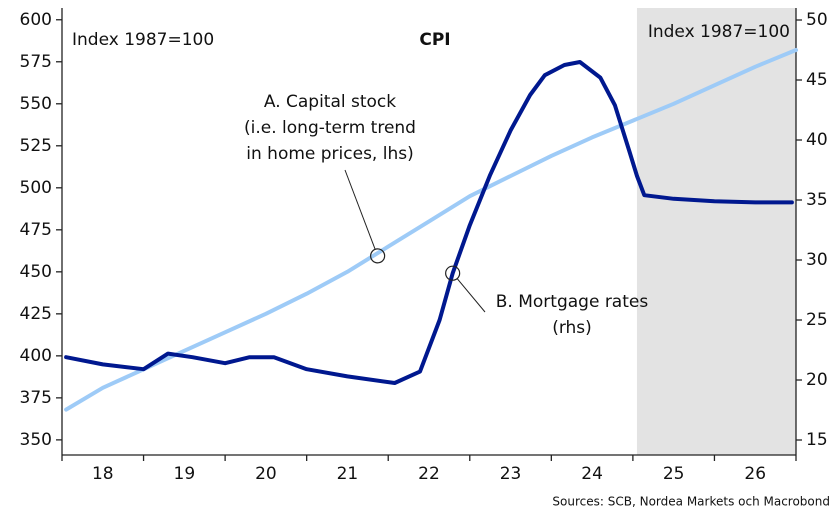 This screenshot has width=835, height=513. What do you see at coordinates (36, 230) in the screenshot?
I see `y-tick-label: 475` at bounding box center [36, 230].